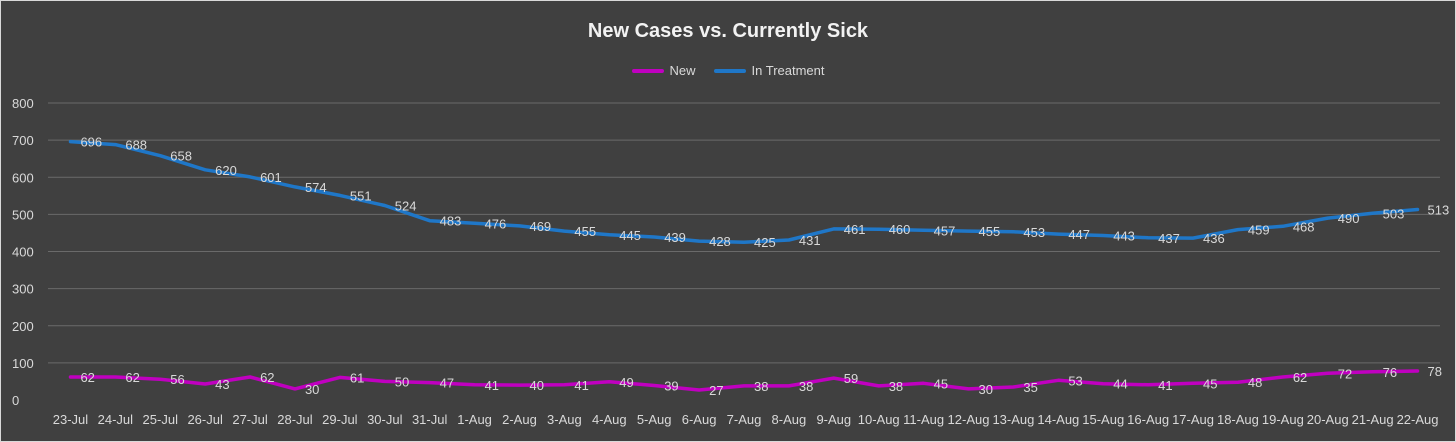 This screenshot has height=442, width=1456. Describe the element at coordinates (136, 145) in the screenshot. I see `data-label-in-treatment: 688` at that location.